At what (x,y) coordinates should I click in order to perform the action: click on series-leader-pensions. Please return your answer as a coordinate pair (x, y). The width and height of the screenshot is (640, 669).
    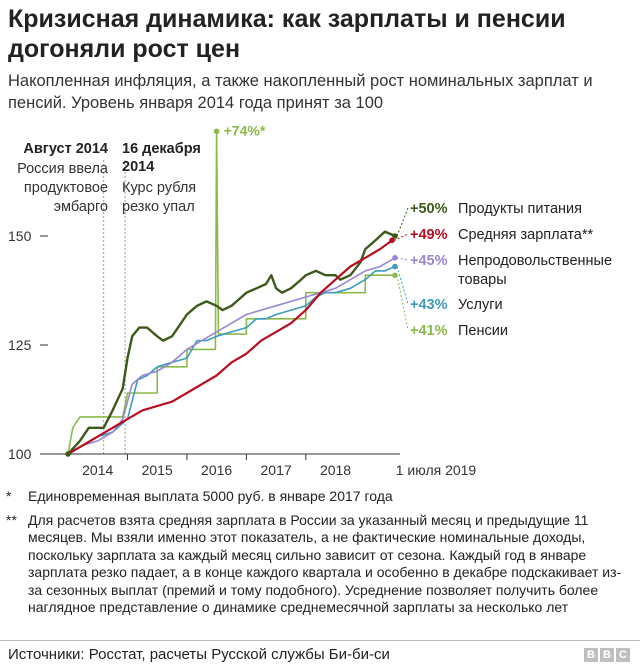
    Looking at the image, I should click on (402, 303).